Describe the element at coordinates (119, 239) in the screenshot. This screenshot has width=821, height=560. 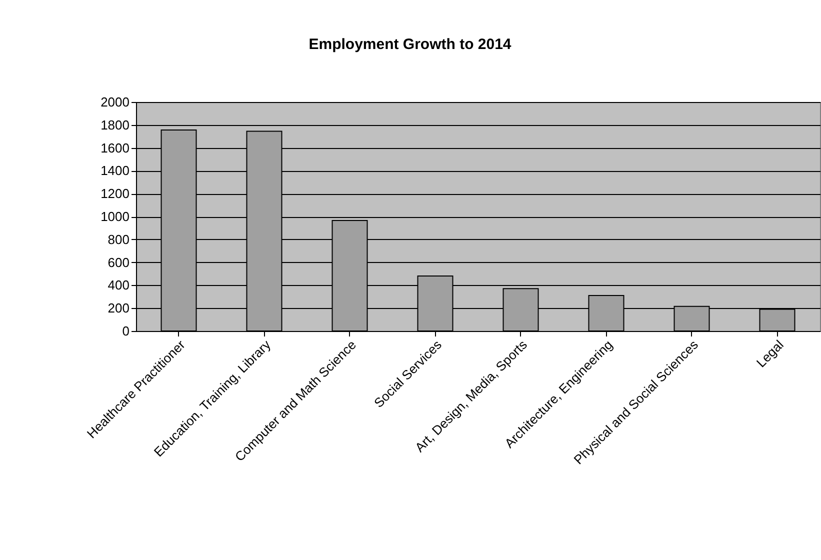
I see `y-tick-label: 800` at that location.